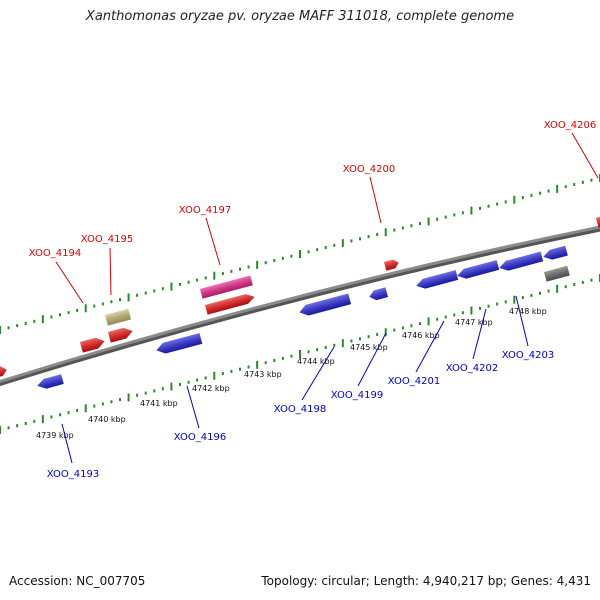 The height and width of the screenshot is (600, 600). I want to click on gene-label-xoo-4195: XOO_4195, so click(107, 239).